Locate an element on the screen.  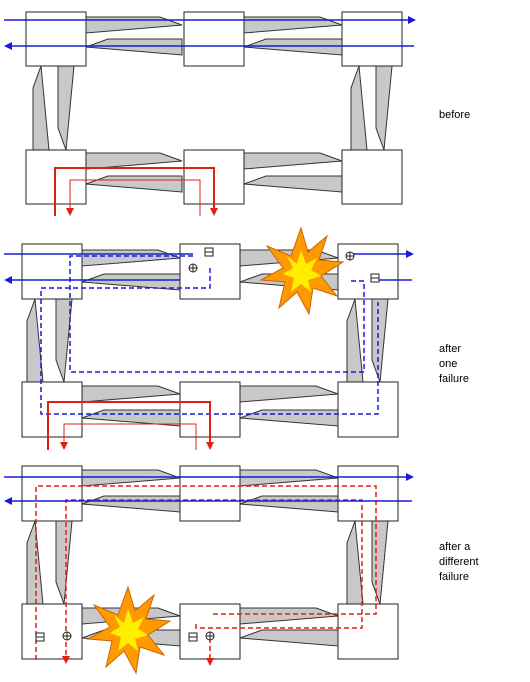
red-paths-after-one is located at coordinates (130, 425).